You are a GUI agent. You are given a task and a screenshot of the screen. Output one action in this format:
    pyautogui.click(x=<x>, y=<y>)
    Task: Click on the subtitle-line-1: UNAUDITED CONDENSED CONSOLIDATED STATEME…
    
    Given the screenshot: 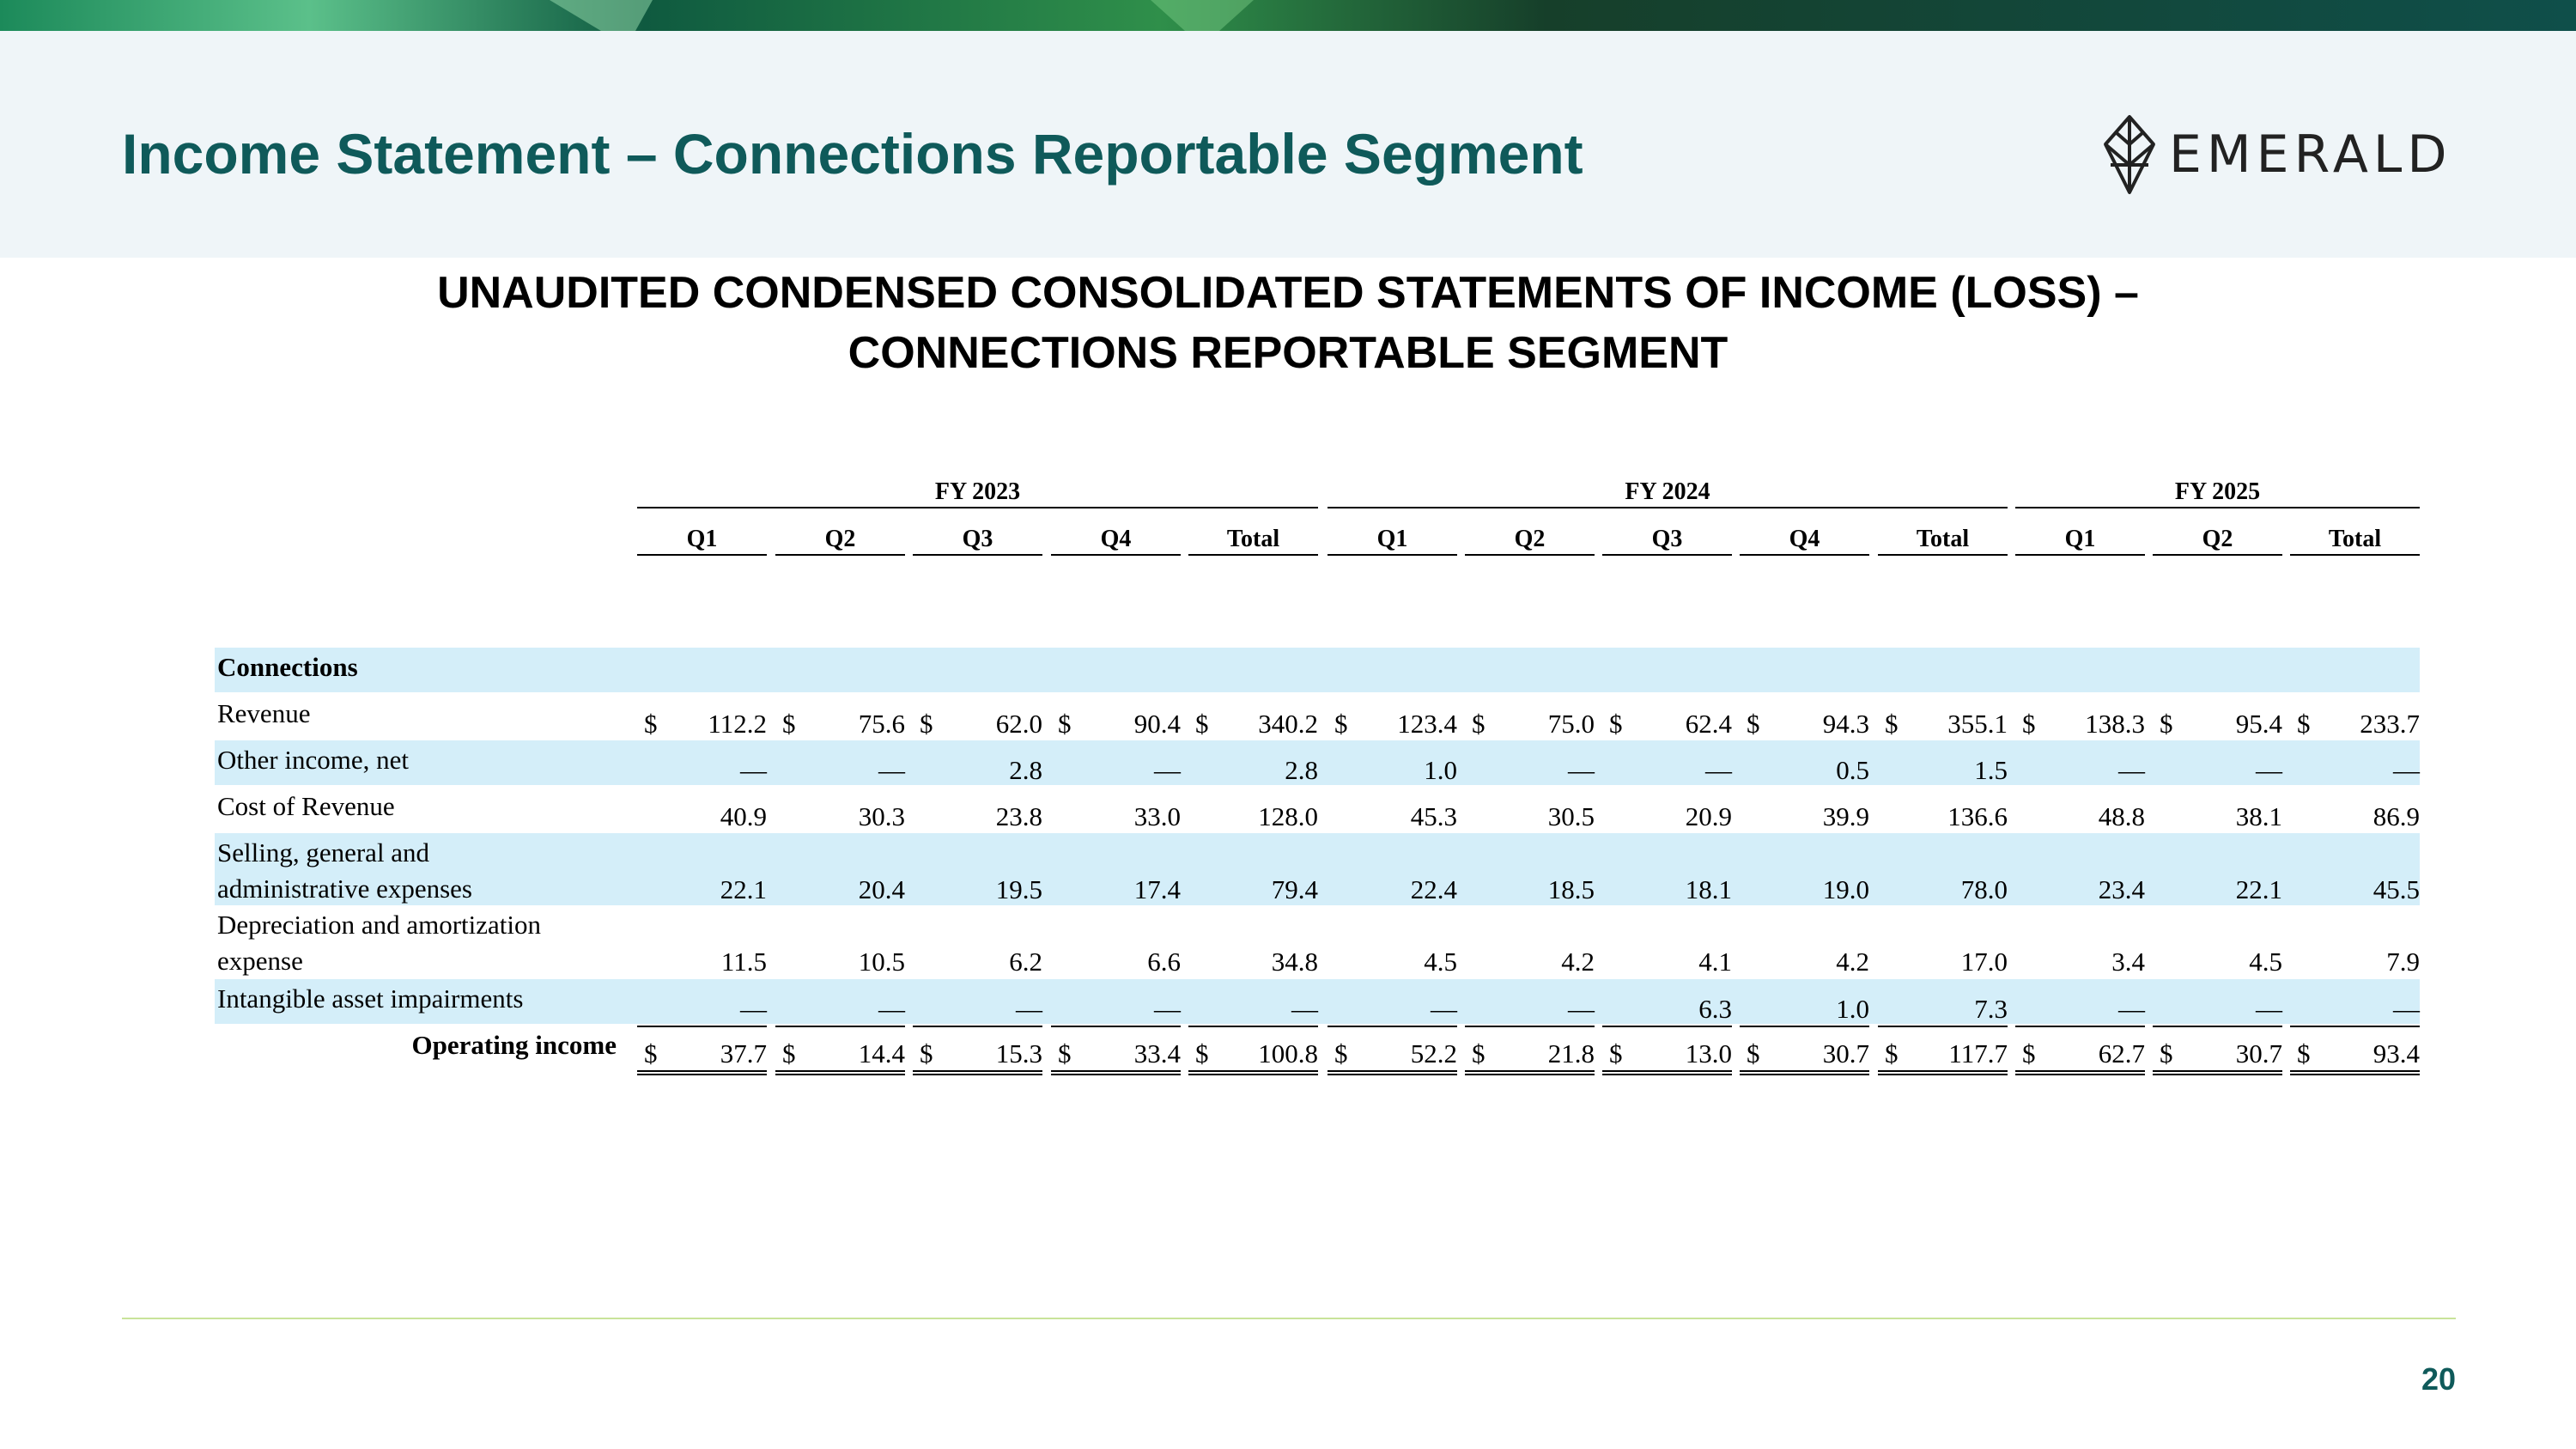 What is the action you would take?
    pyautogui.click(x=1288, y=293)
    